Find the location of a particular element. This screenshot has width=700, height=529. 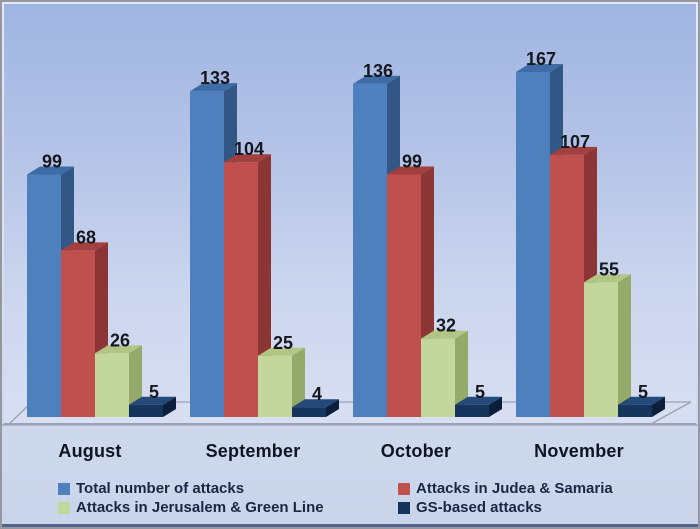

x-axis-label-october: October is located at coordinates (416, 451).